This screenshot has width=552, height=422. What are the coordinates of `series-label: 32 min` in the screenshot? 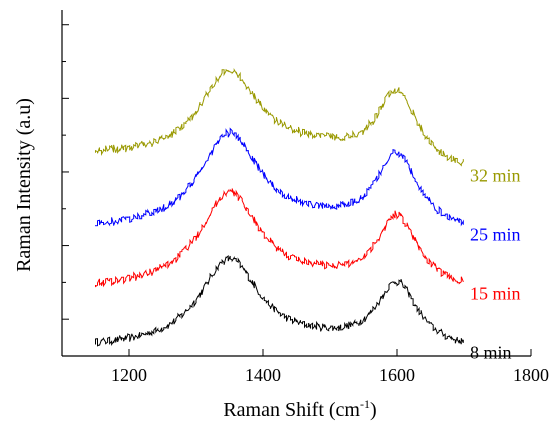 It's located at (495, 176).